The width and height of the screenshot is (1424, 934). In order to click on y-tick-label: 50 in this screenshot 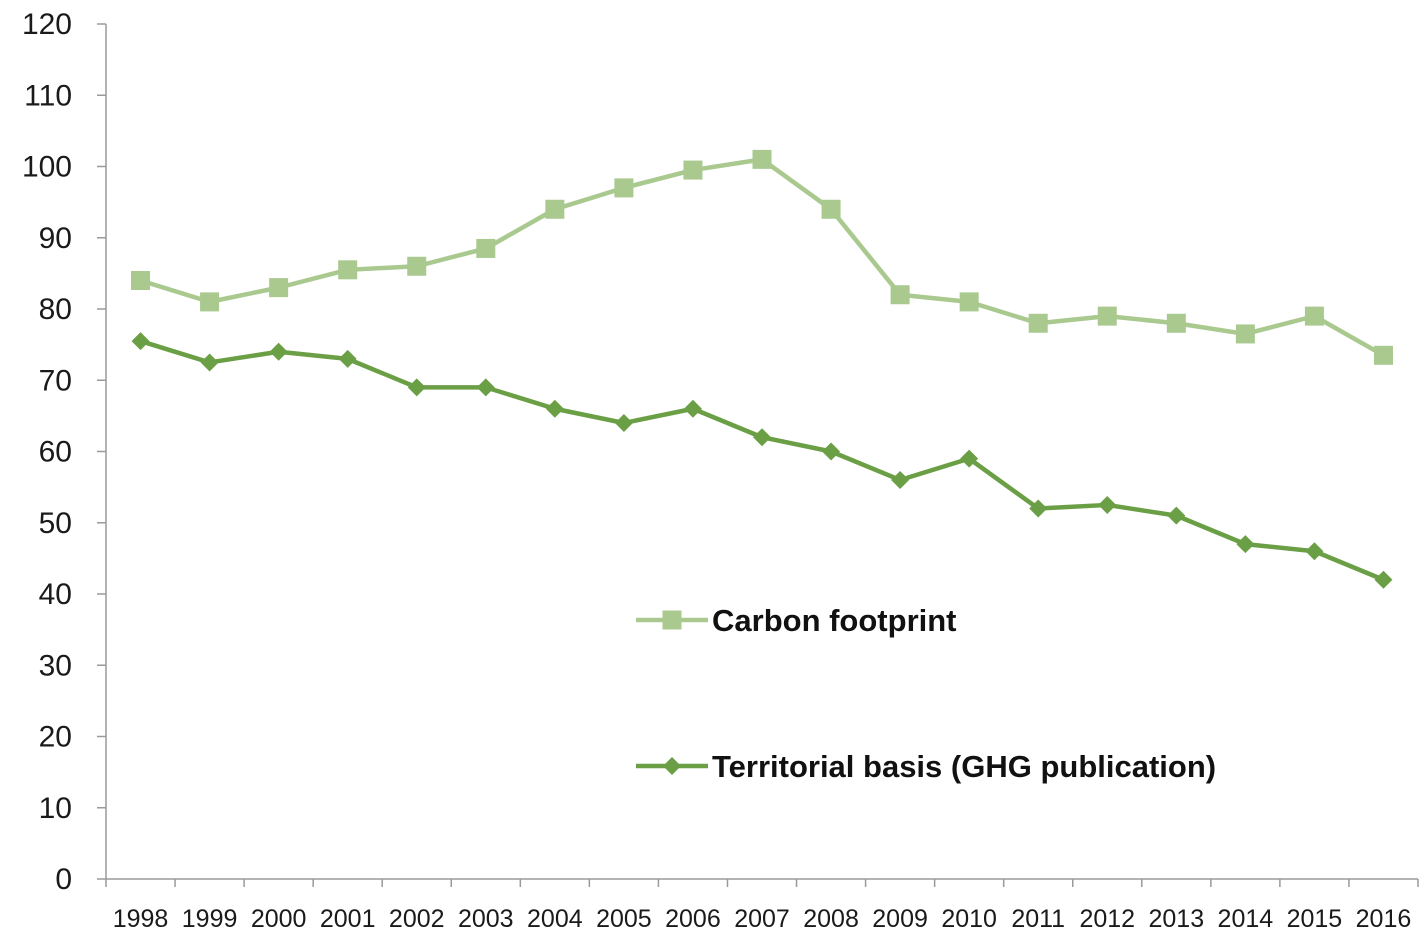, I will do `click(55, 523)`.